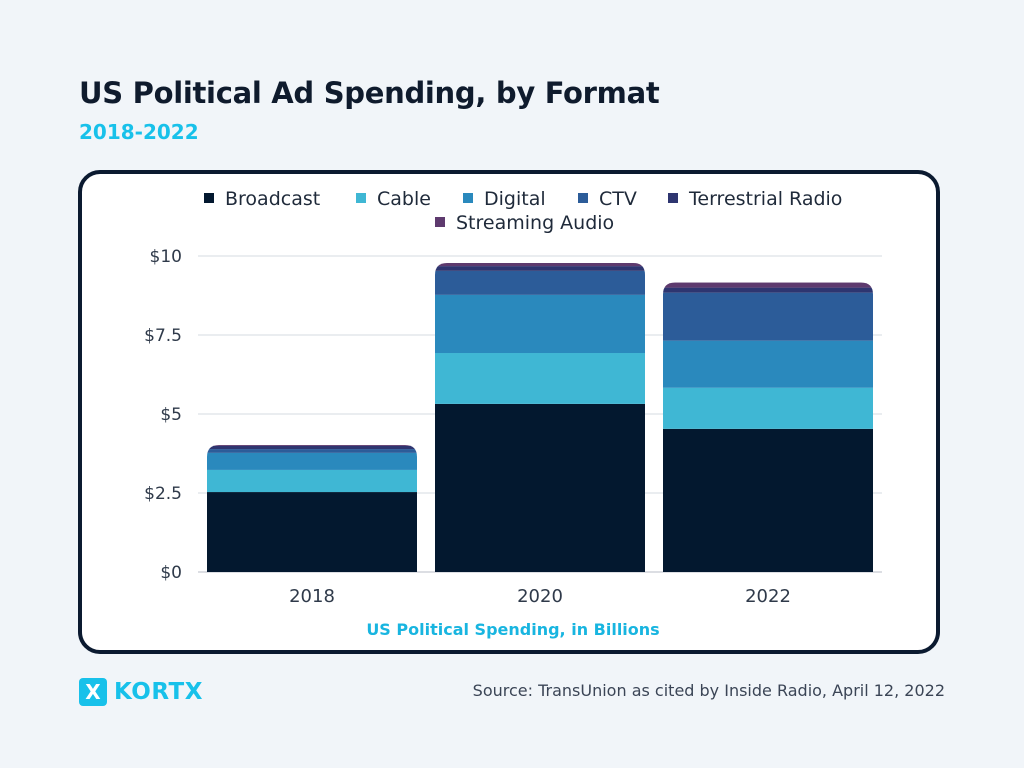 This screenshot has height=768, width=1024. Describe the element at coordinates (158, 692) in the screenshot. I see `logo-text: KORTX` at that location.